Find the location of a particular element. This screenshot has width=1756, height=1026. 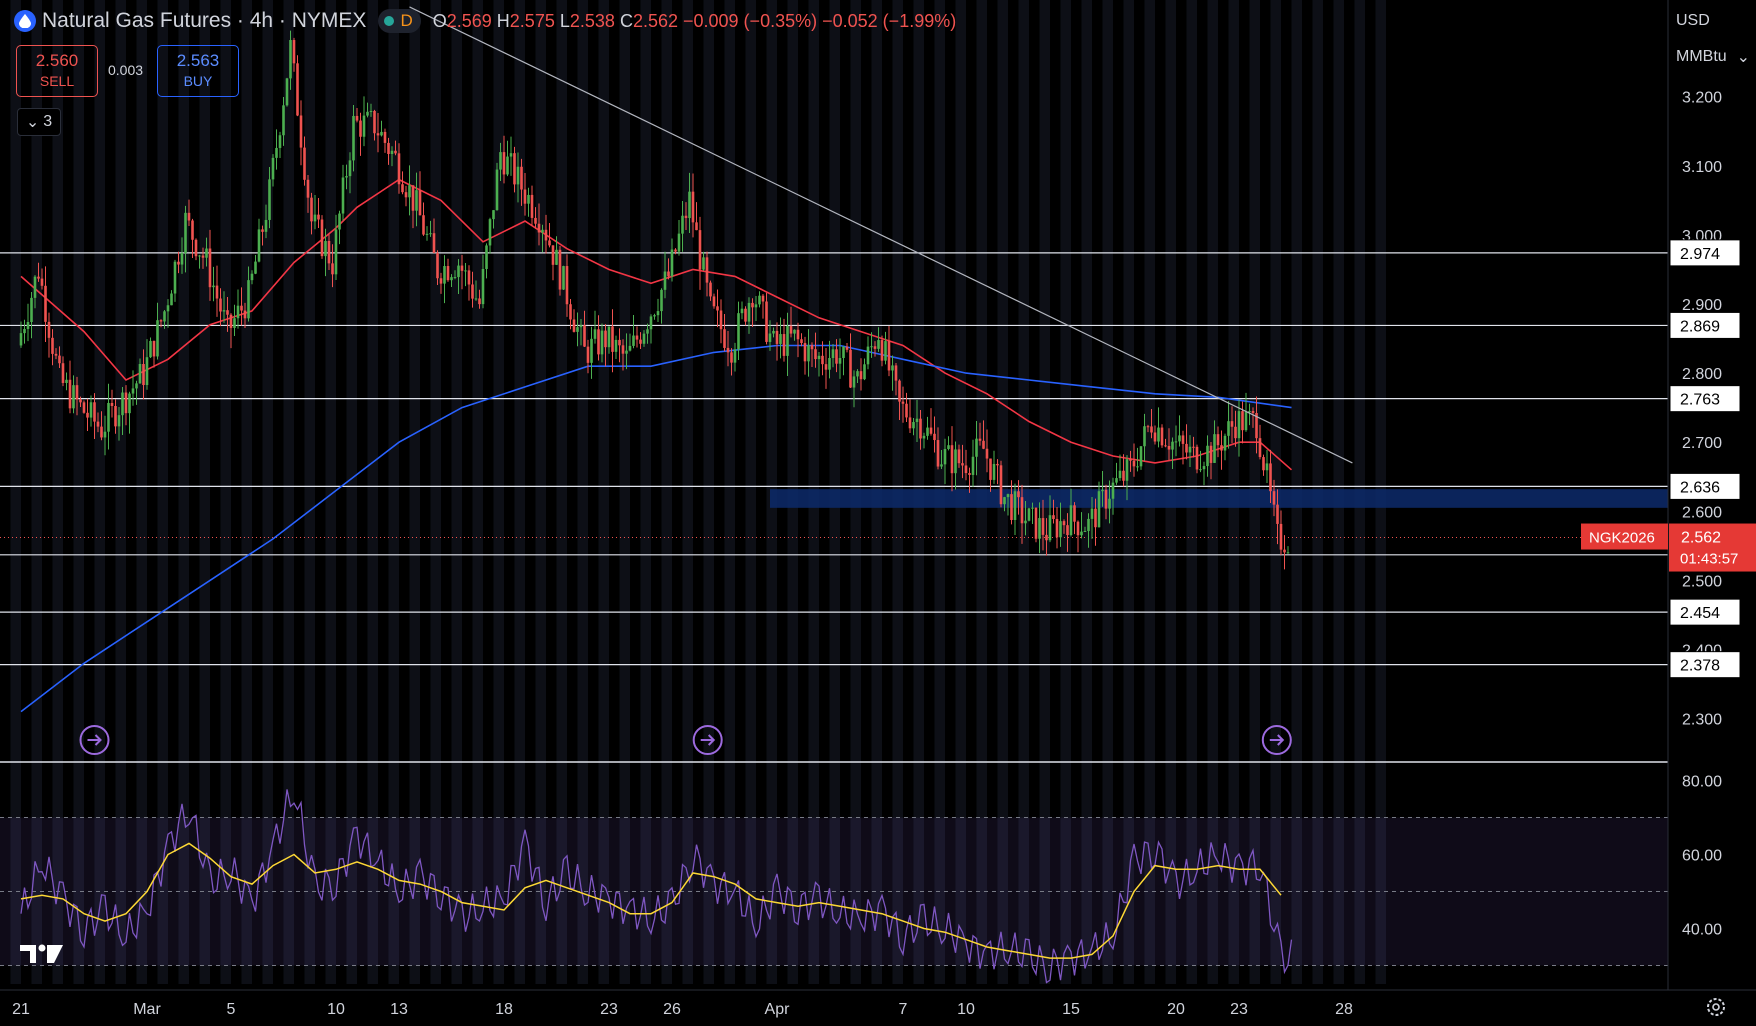

buy-label: BUY is located at coordinates (198, 81).